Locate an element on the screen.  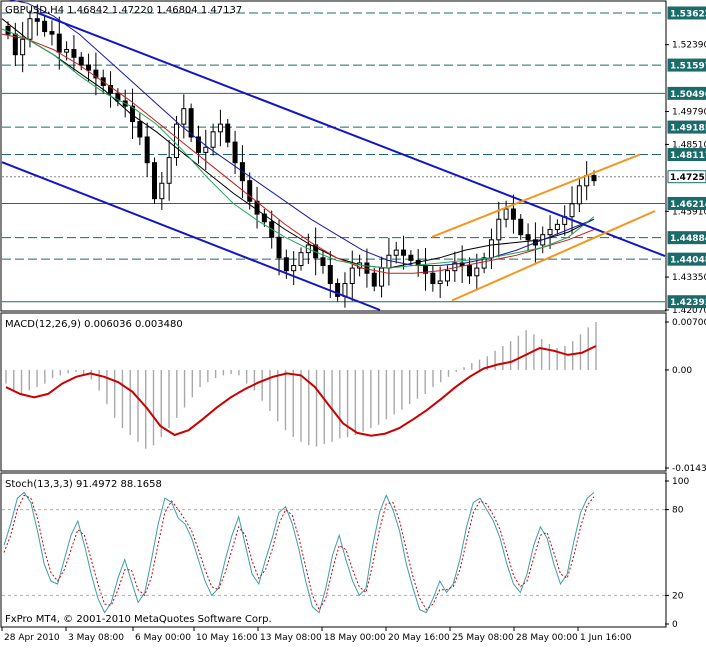
x-axis-label: 6 May 00:00 is located at coordinates (163, 638).